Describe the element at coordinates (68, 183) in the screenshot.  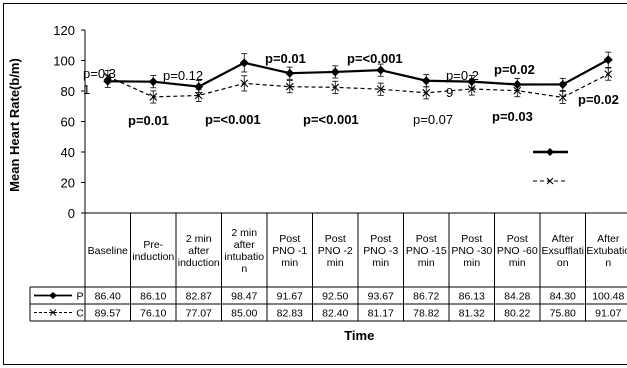
I see `y-tick-label: 20` at that location.